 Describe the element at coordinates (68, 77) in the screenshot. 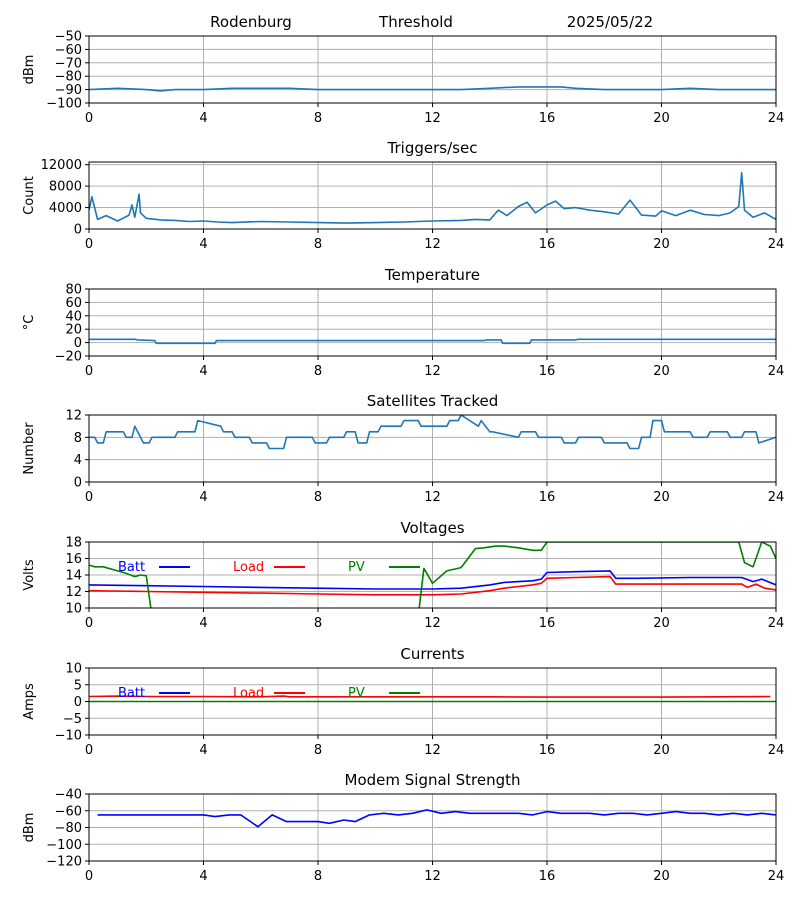

I see `y-tick-label: −80` at that location.